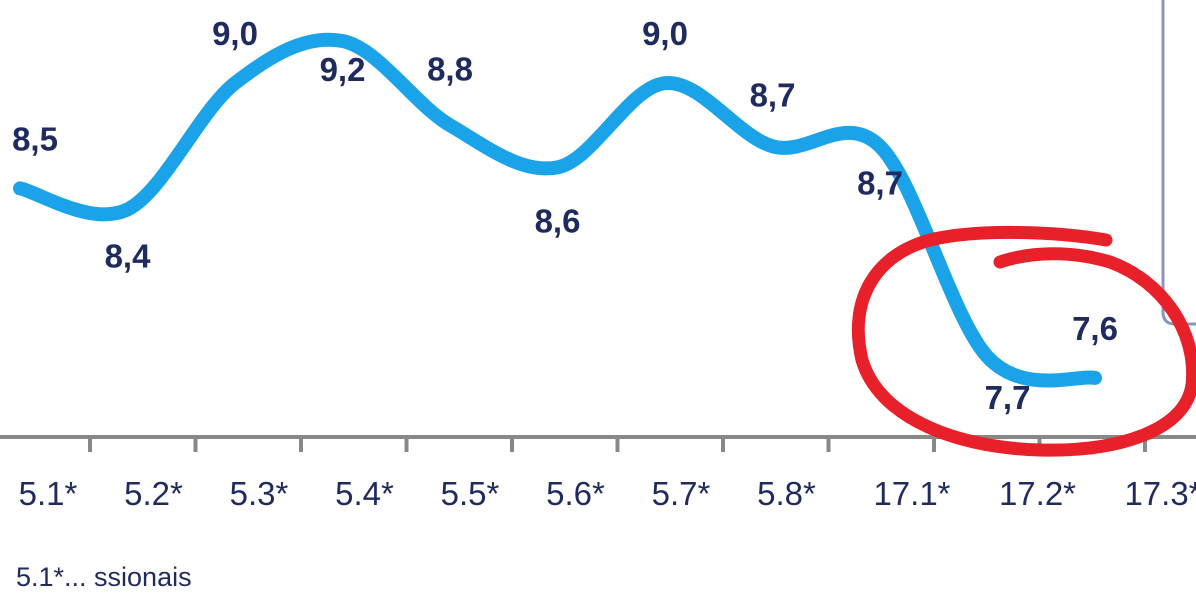 This screenshot has height=593, width=1196. What do you see at coordinates (364, 493) in the screenshot?
I see `x-tick-label: 5.4*` at bounding box center [364, 493].